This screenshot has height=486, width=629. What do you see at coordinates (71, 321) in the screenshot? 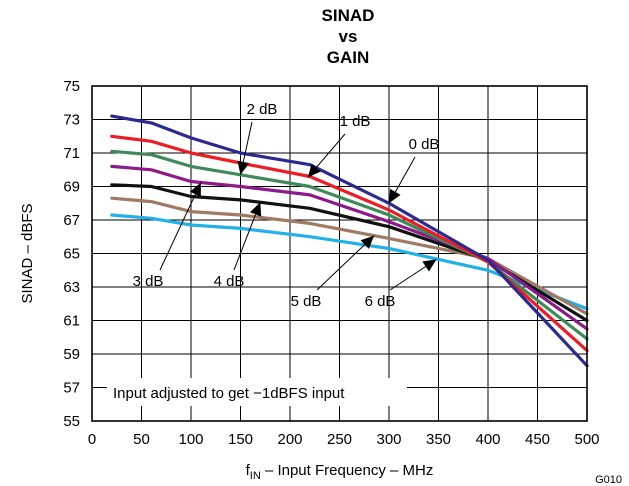
I see `y-tick-label: 61` at bounding box center [71, 321].